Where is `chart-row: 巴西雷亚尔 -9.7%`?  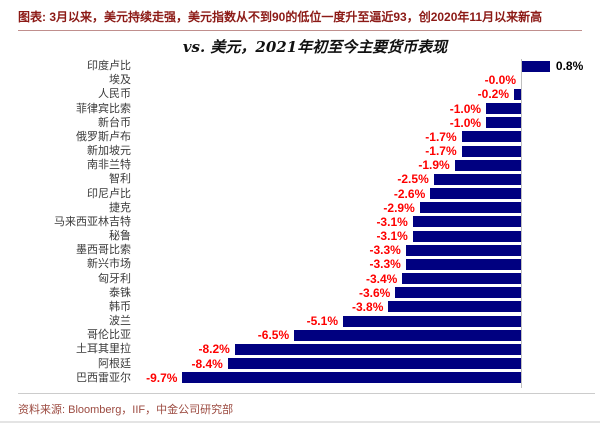
chart-row: 巴西雷亚尔 -9.7% is located at coordinates (300, 378).